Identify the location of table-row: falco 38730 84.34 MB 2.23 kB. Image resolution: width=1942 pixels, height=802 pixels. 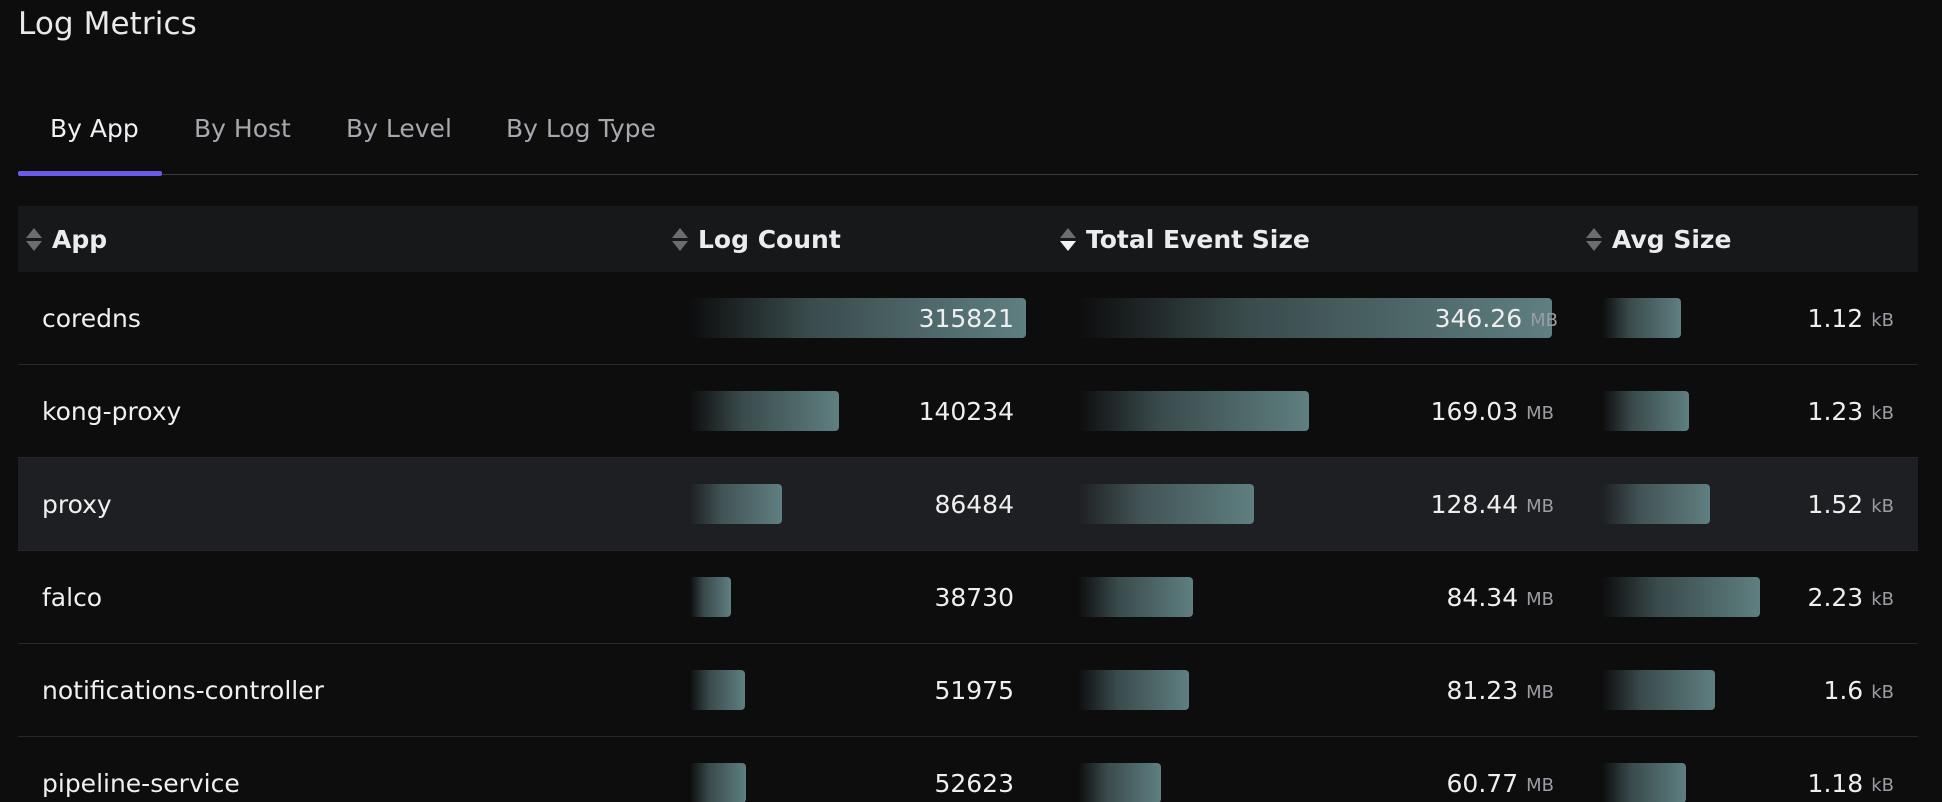
(968, 597).